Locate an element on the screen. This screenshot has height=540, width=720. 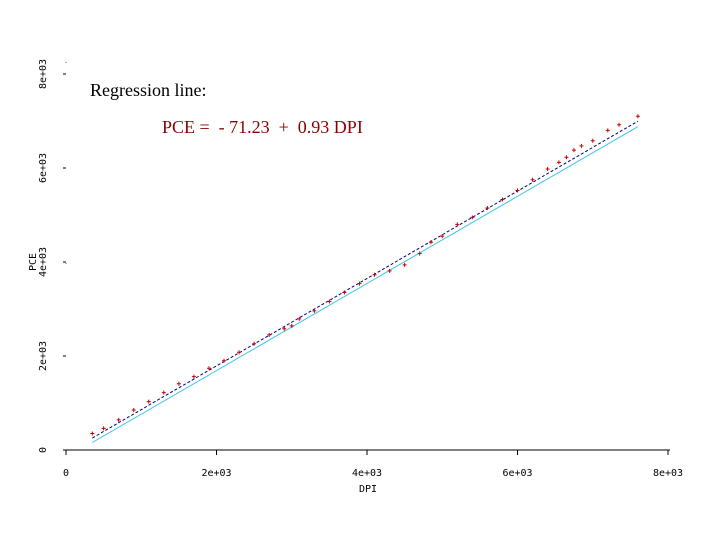
x-tick-label: 4e+03 is located at coordinates (367, 473).